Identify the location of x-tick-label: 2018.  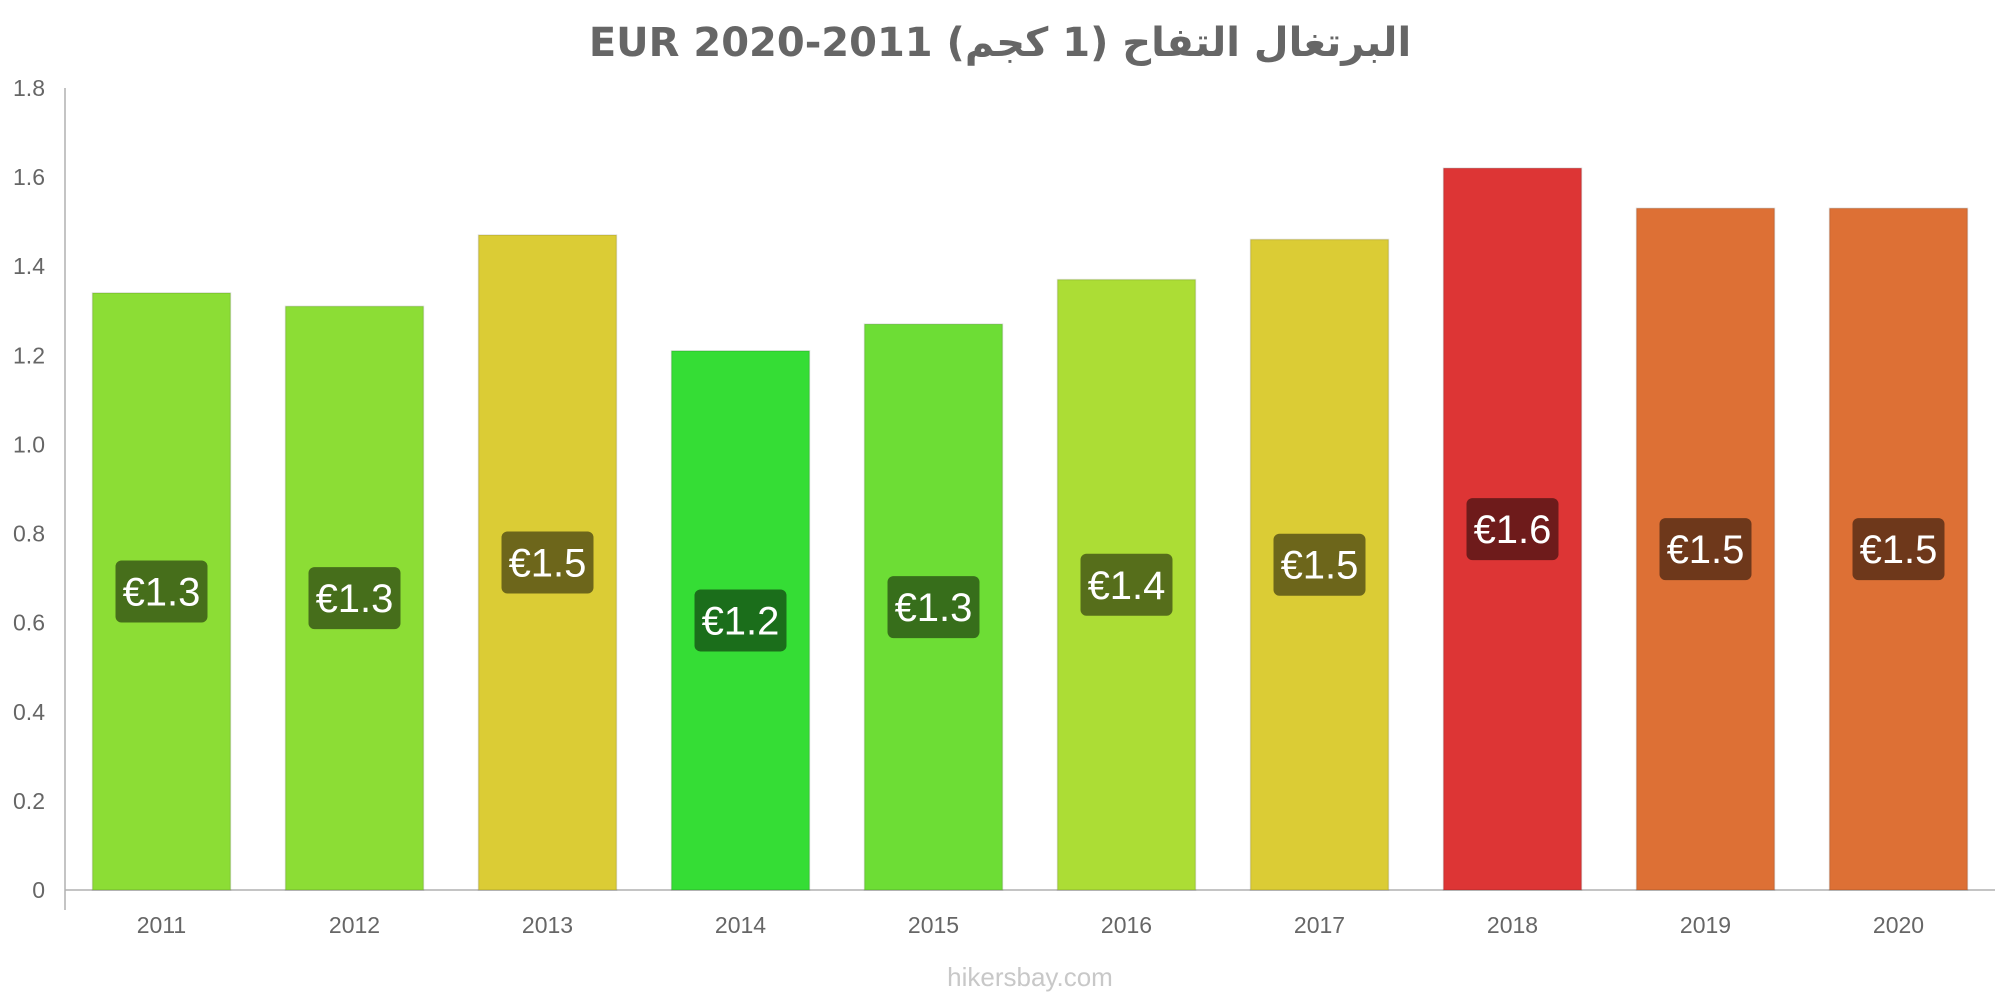
(1512, 925).